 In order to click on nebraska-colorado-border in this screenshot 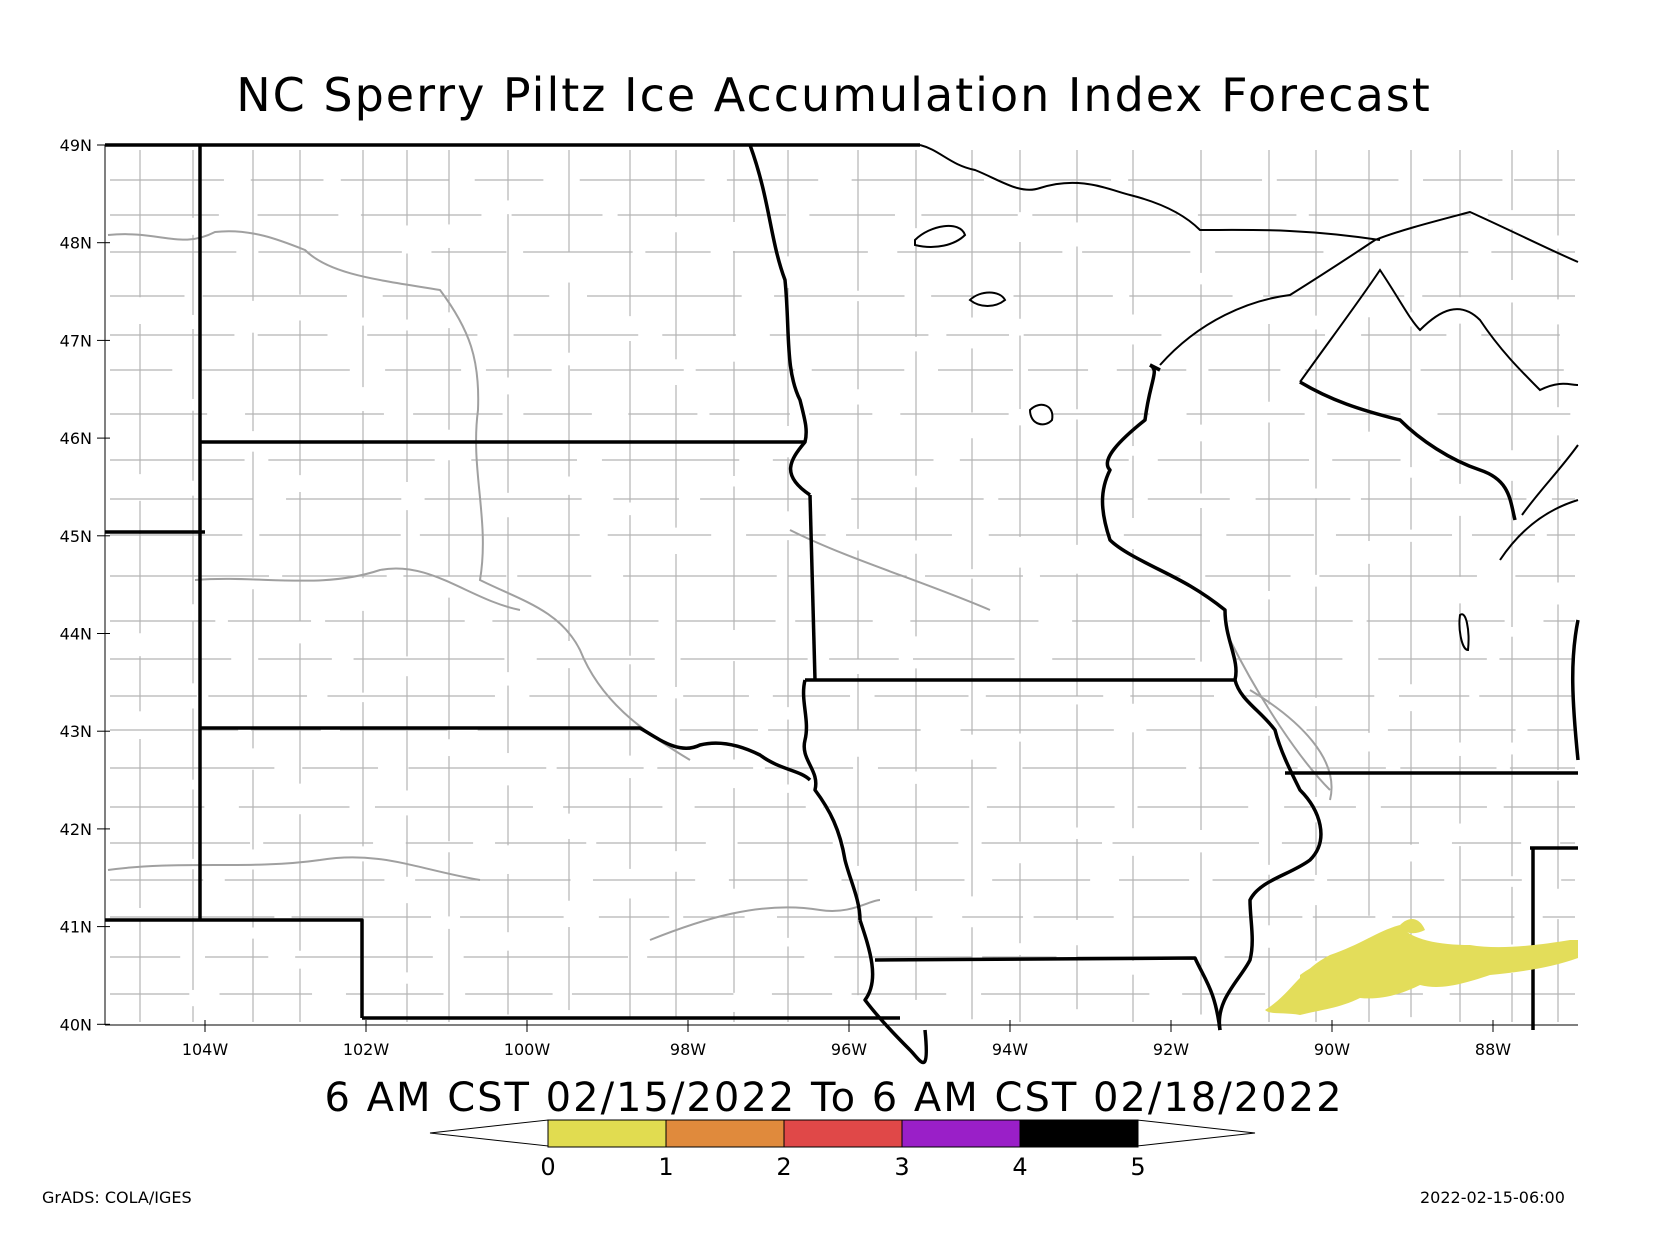, I will do `click(234, 968)`.